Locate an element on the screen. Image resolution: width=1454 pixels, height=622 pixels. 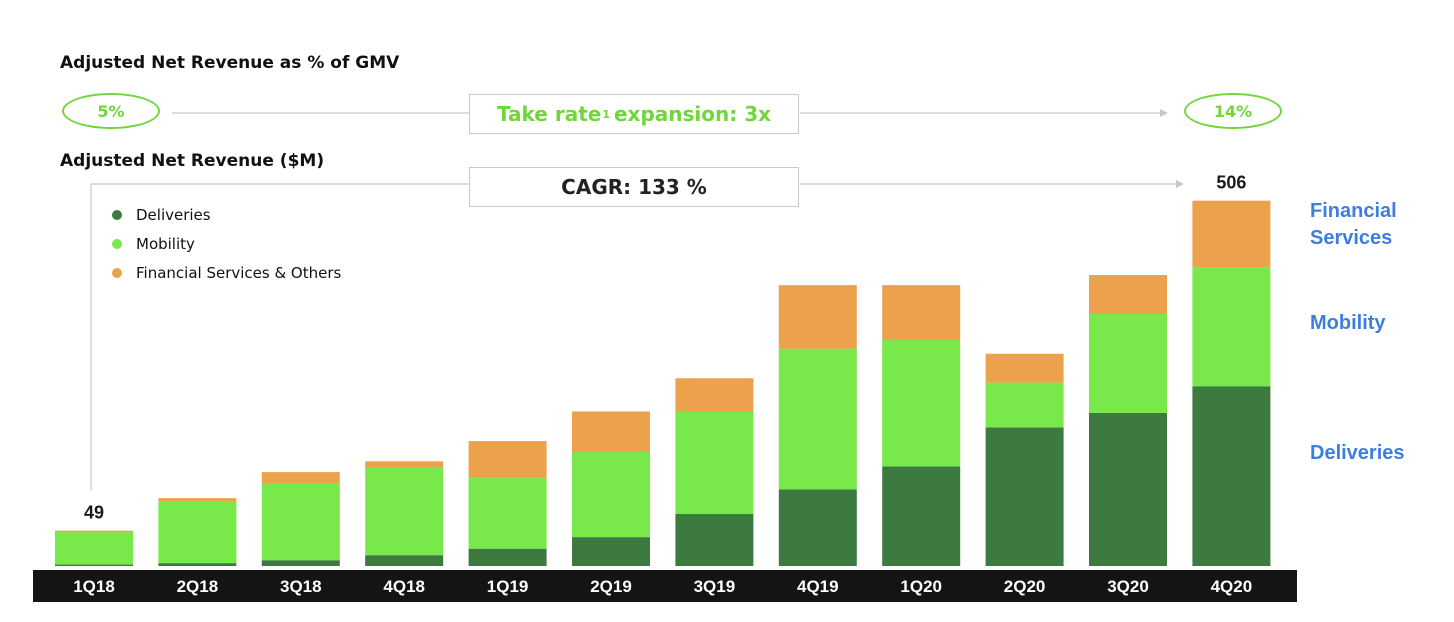
data-label-4q20: 506 is located at coordinates (1231, 183).